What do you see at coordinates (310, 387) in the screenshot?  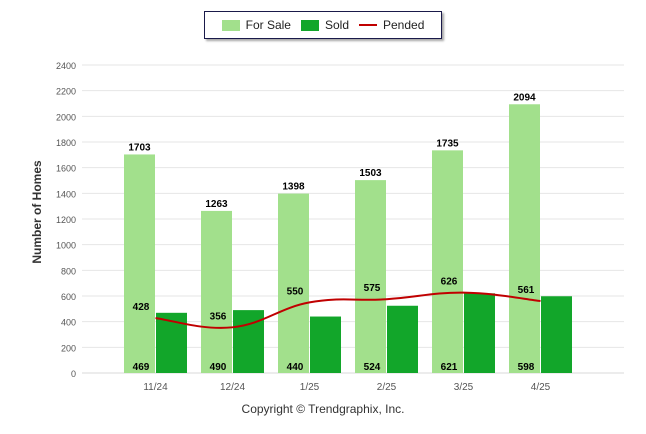 I see `x-tick-label: 1/25` at bounding box center [310, 387].